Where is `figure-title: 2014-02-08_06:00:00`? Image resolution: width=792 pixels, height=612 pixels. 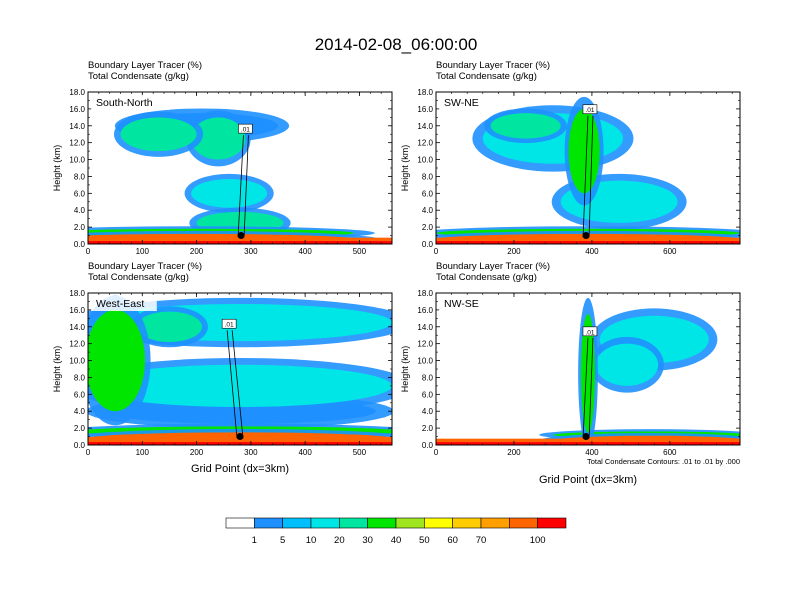 figure-title: 2014-02-08_06:00:00 is located at coordinates (396, 44).